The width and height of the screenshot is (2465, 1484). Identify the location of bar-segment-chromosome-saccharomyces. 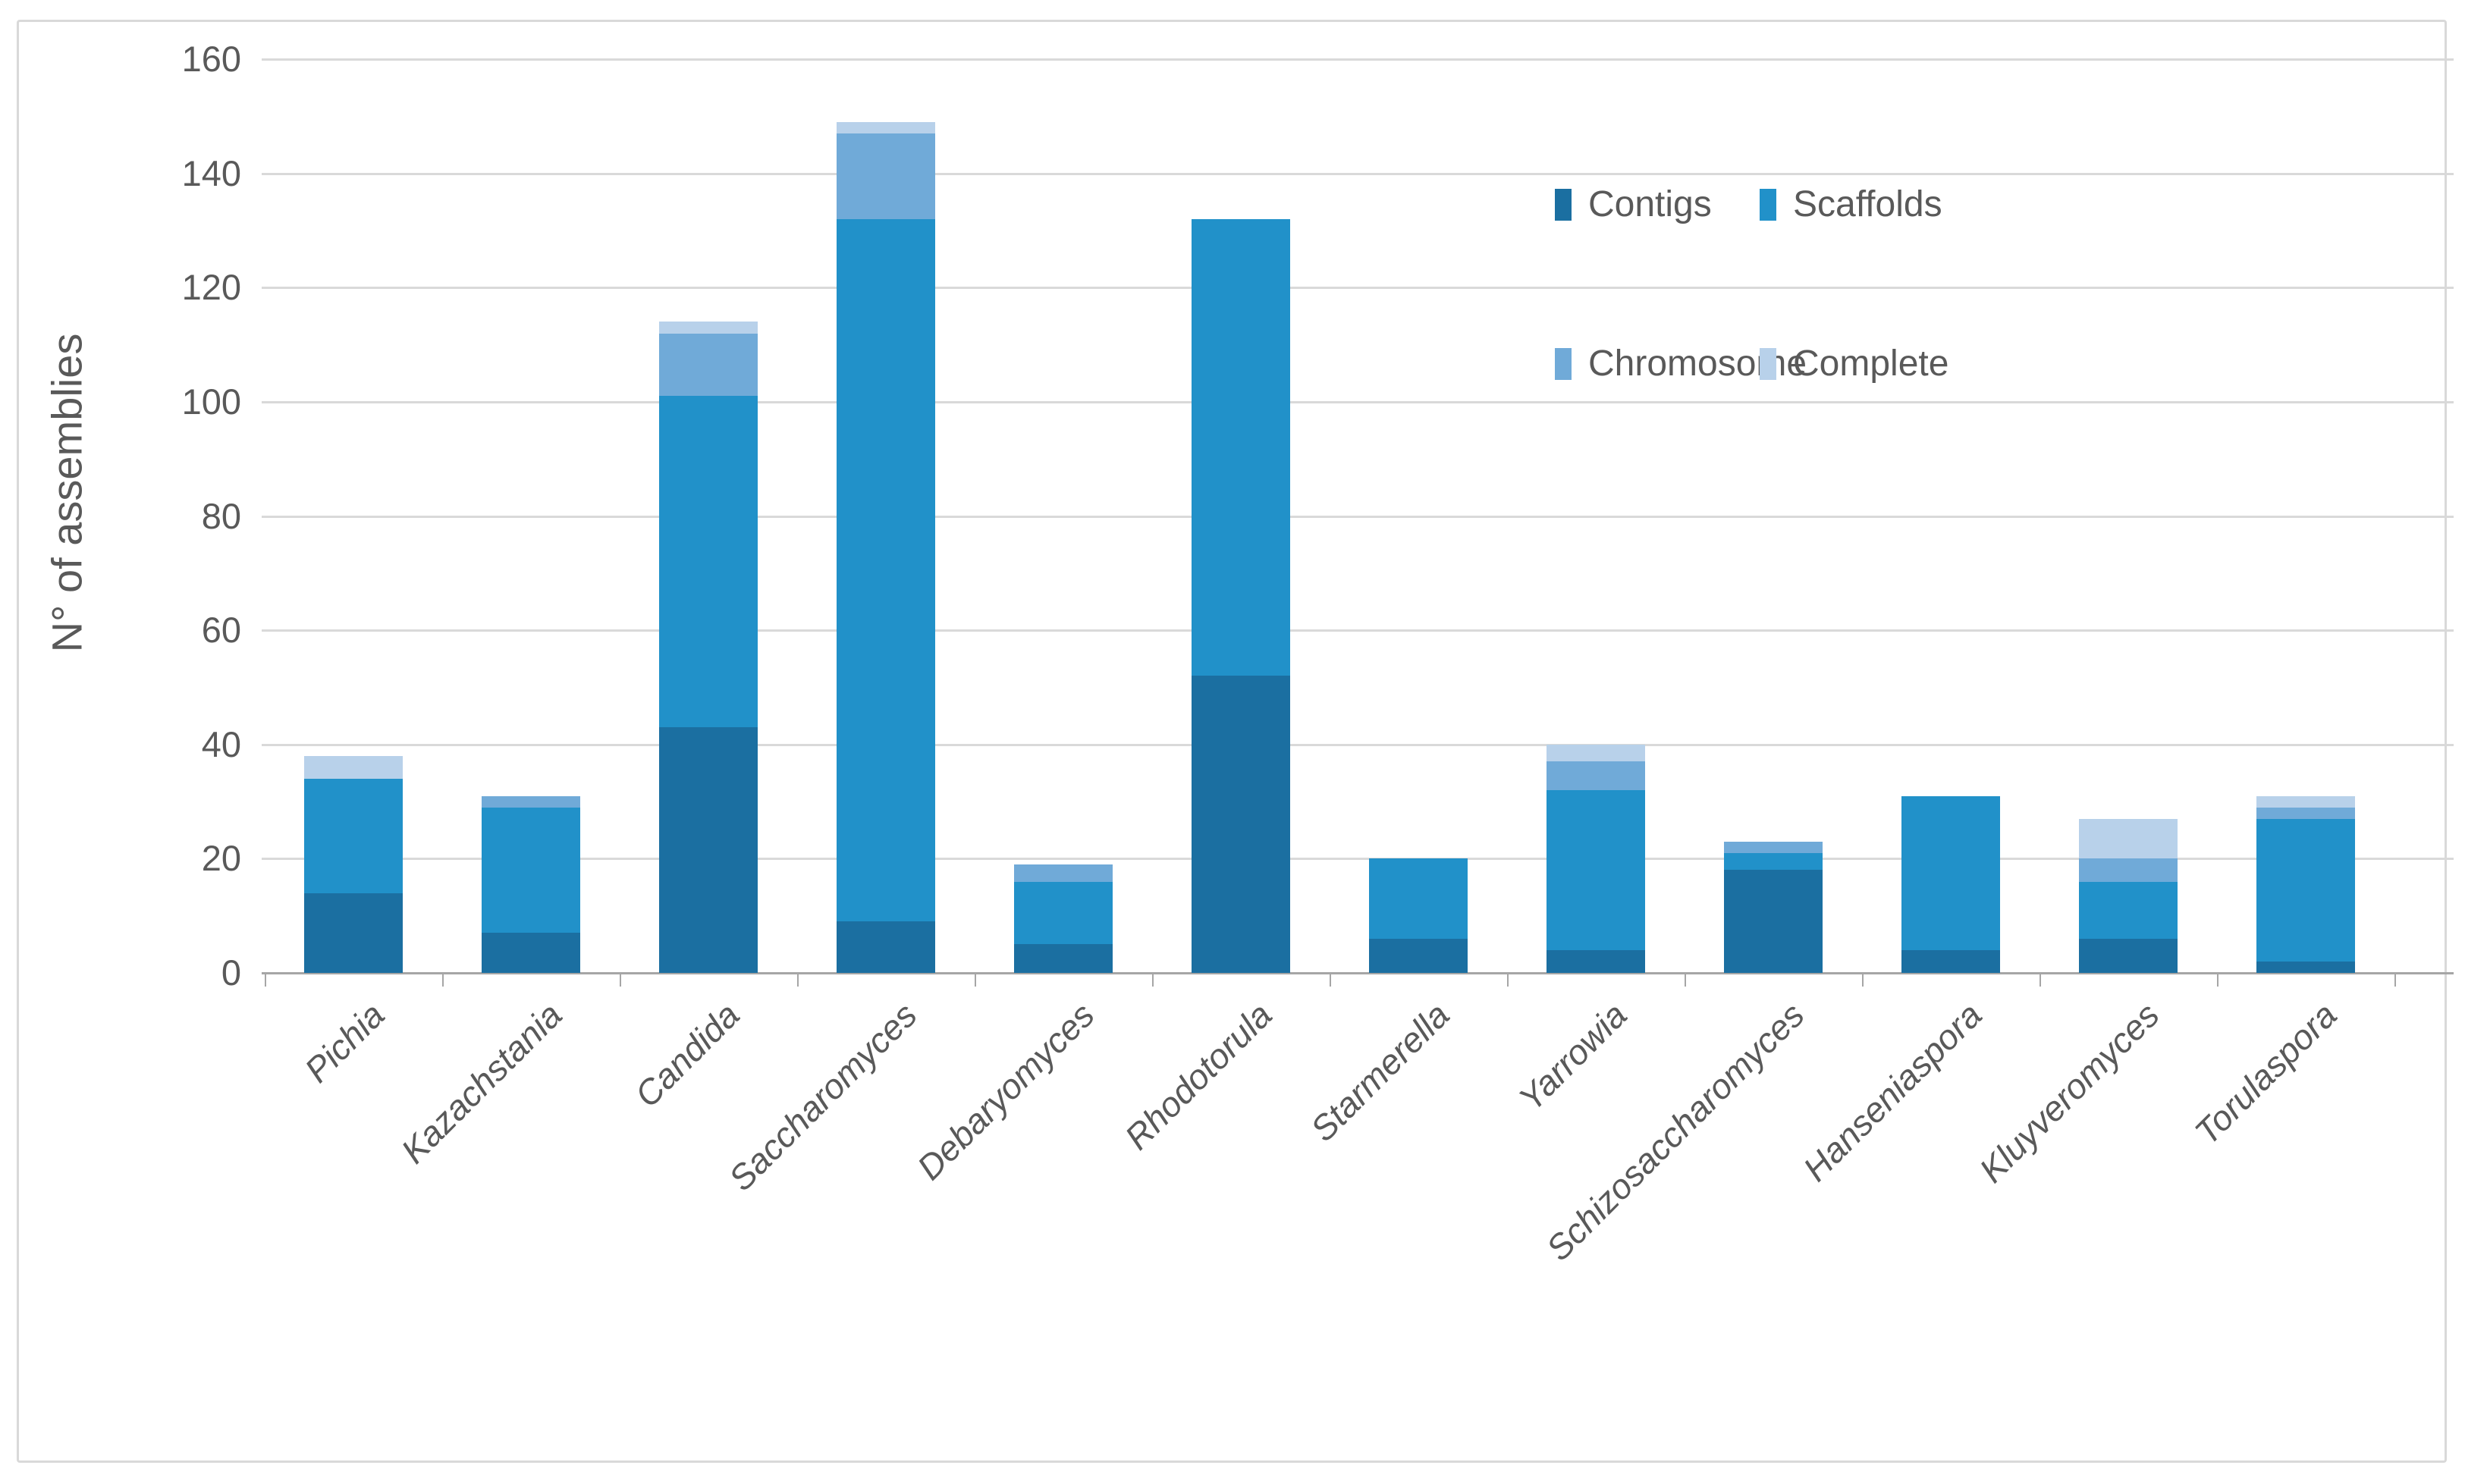
(886, 176).